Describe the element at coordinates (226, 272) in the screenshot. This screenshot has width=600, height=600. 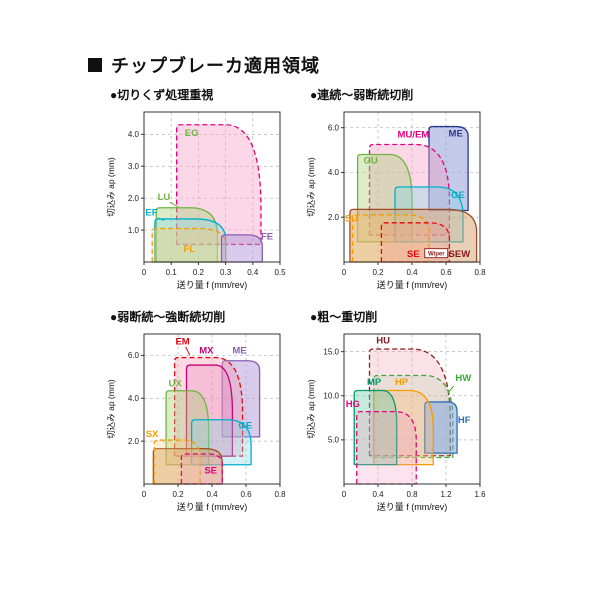
I see `x-tick-label: 0.3` at that location.